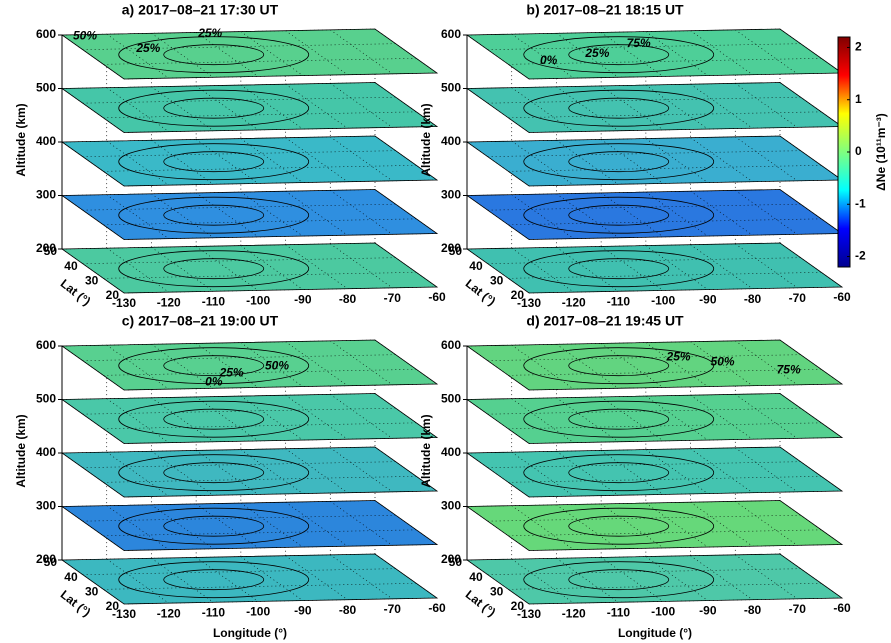 The height and width of the screenshot is (643, 891). Describe the element at coordinates (46, 559) in the screenshot. I see `z-tick-label: 200` at that location.